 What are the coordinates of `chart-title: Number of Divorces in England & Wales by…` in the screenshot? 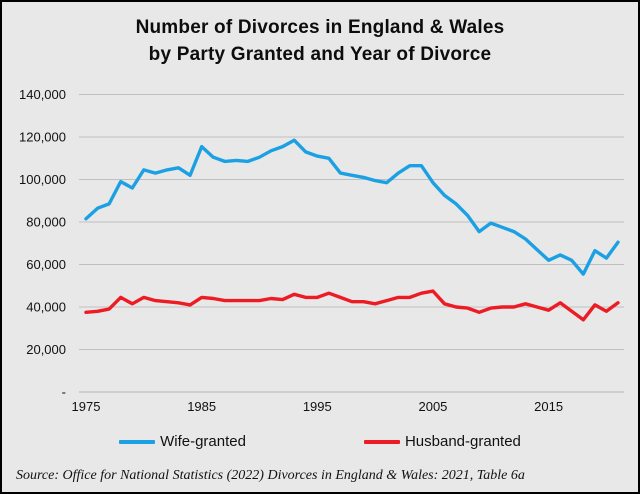 It's located at (320, 41).